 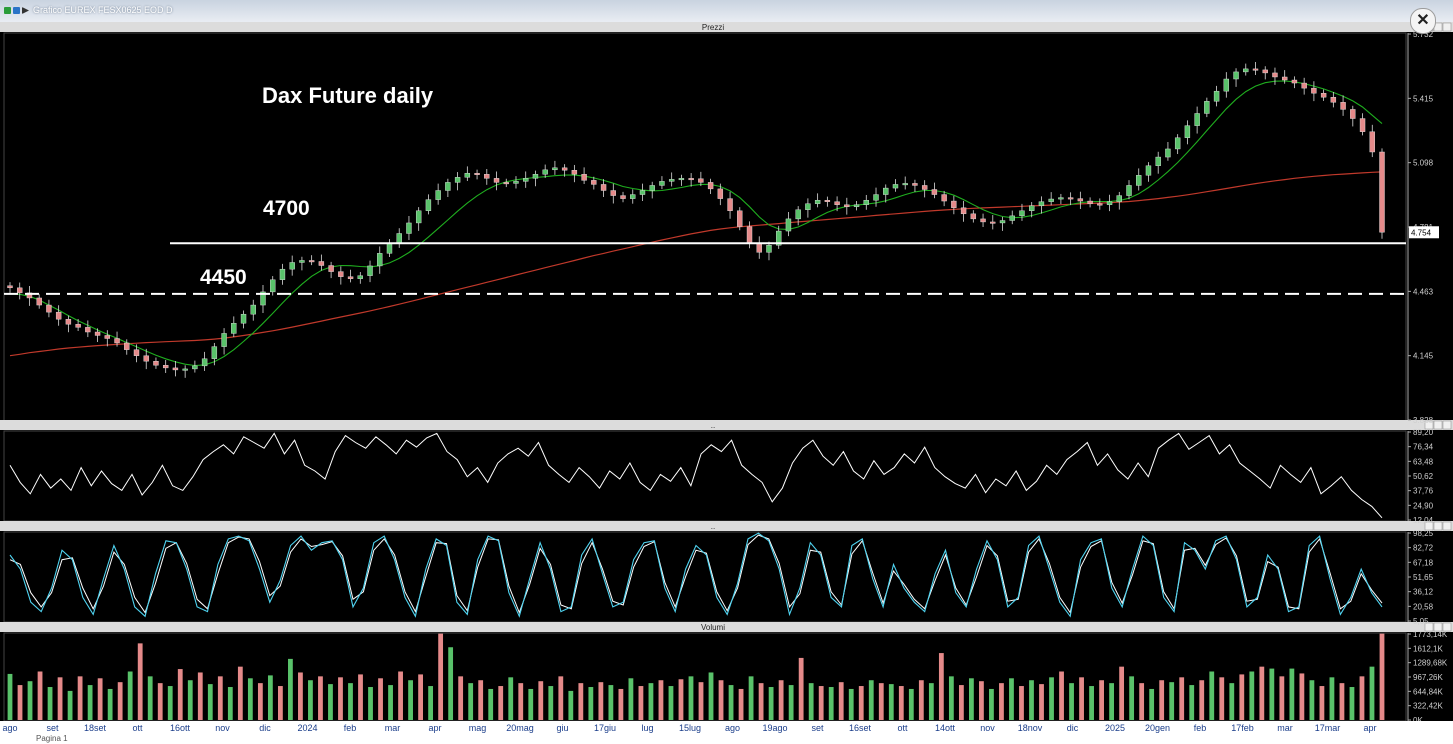 What do you see at coordinates (25, 10) in the screenshot?
I see `window-play-icon` at bounding box center [25, 10].